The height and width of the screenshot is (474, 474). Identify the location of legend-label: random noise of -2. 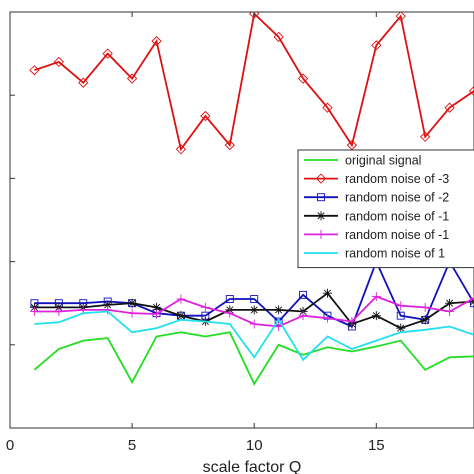
(397, 198).